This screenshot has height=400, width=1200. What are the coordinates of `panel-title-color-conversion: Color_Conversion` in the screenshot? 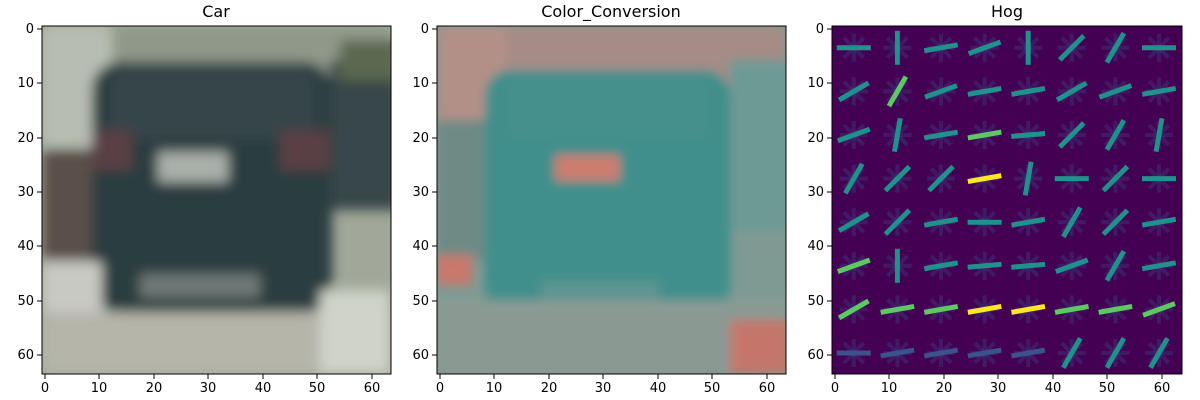 It's located at (610, 12).